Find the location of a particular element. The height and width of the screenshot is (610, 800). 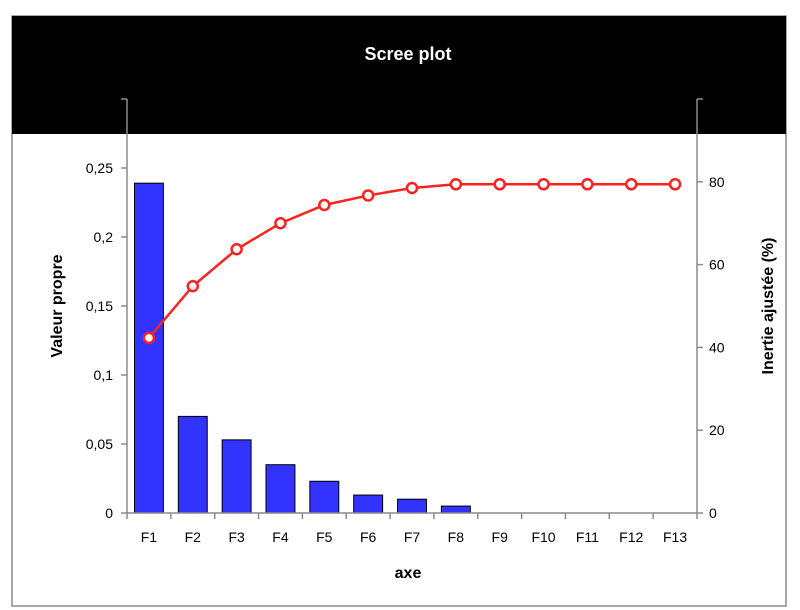

chart-title: Scree plot is located at coordinates (407, 54).